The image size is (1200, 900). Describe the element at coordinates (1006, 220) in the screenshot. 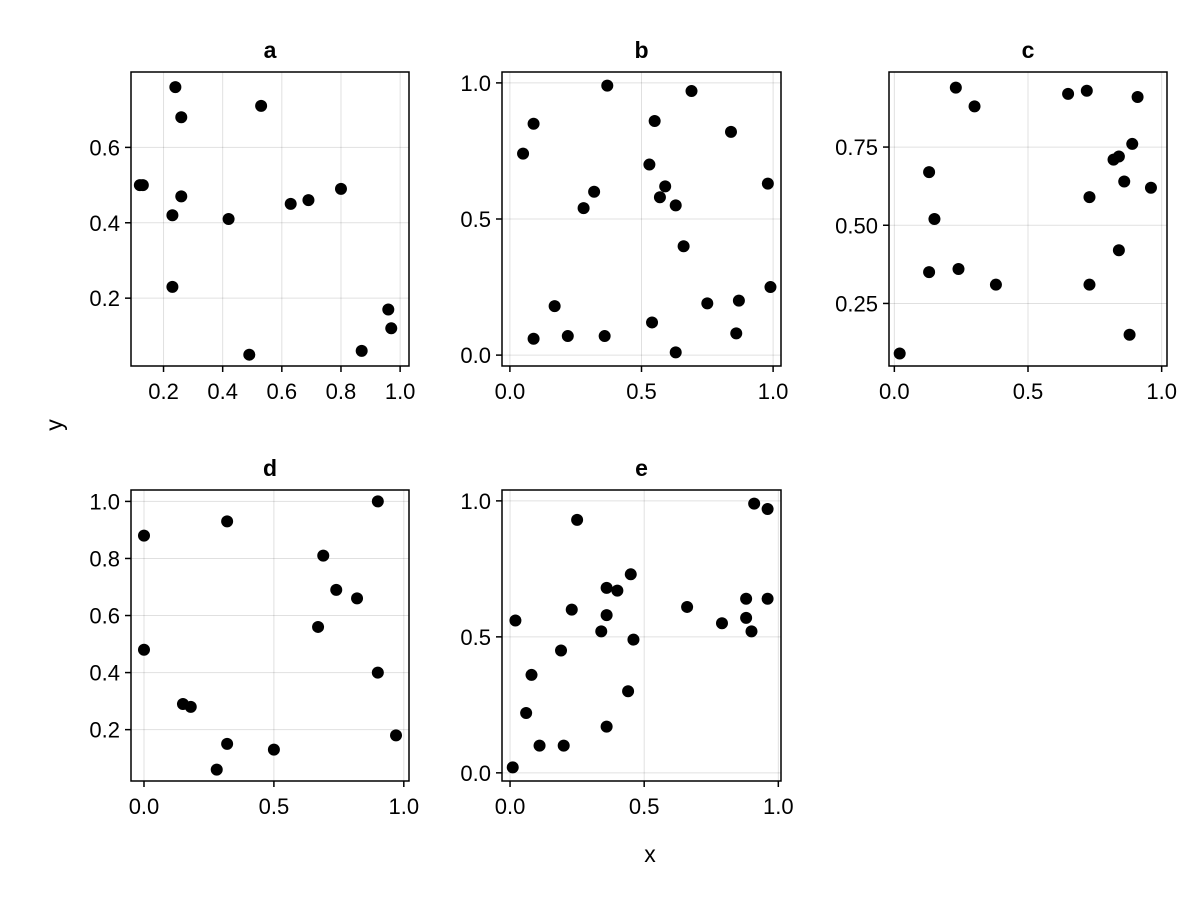

I see `panel-c: 0.0 0.5 1.0 0.25 0.50 0.75 c` at that location.